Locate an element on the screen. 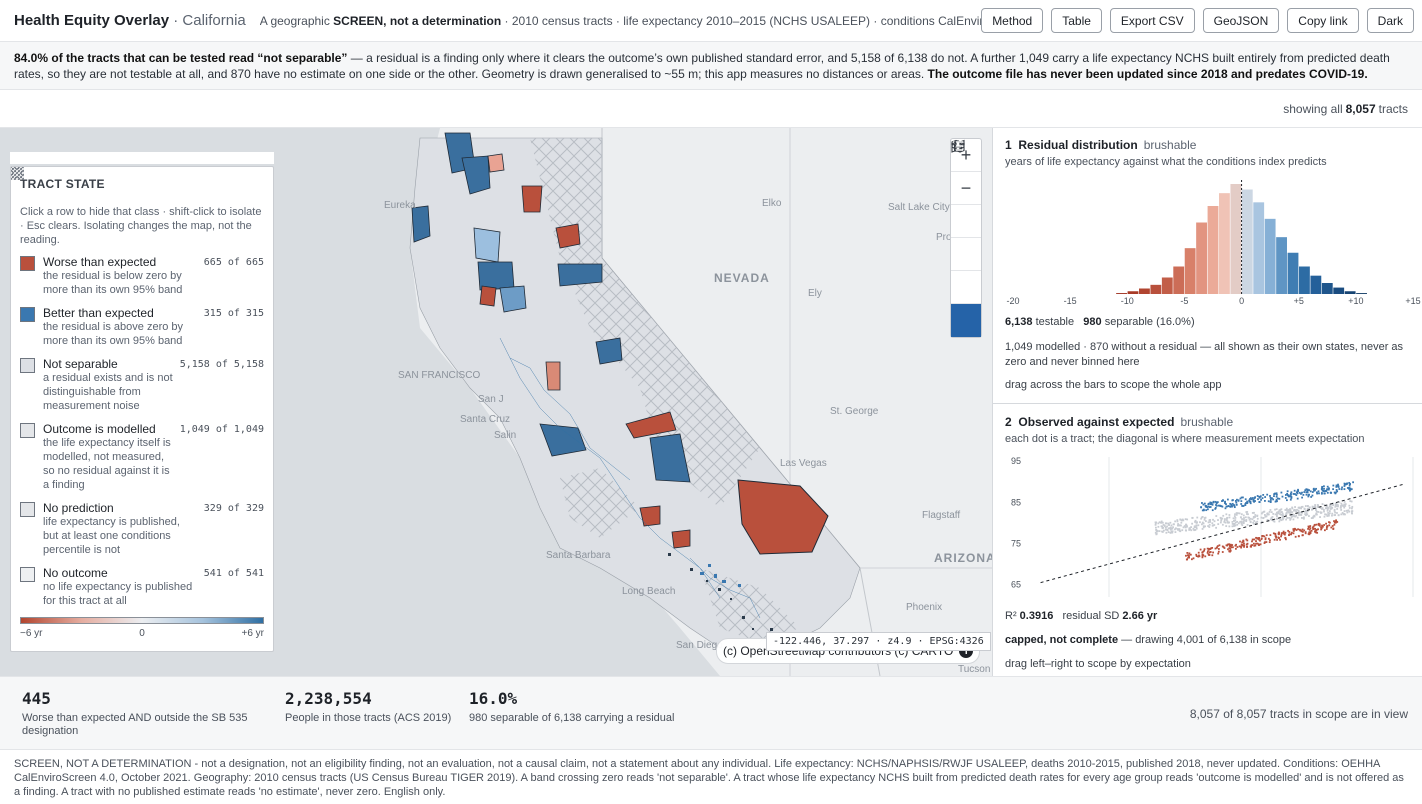  observed-expected-scatter: 70809065758595expected (yr) is located at coordinates (1207, 525).